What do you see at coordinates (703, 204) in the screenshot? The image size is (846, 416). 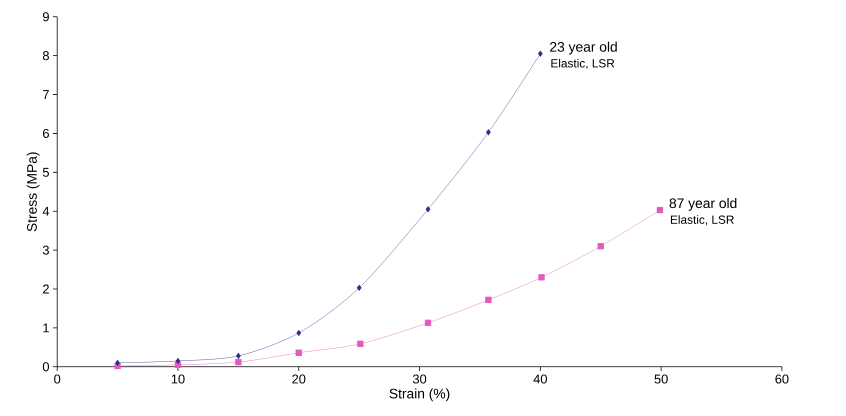 I see `series-label: 87 year old` at bounding box center [703, 204].